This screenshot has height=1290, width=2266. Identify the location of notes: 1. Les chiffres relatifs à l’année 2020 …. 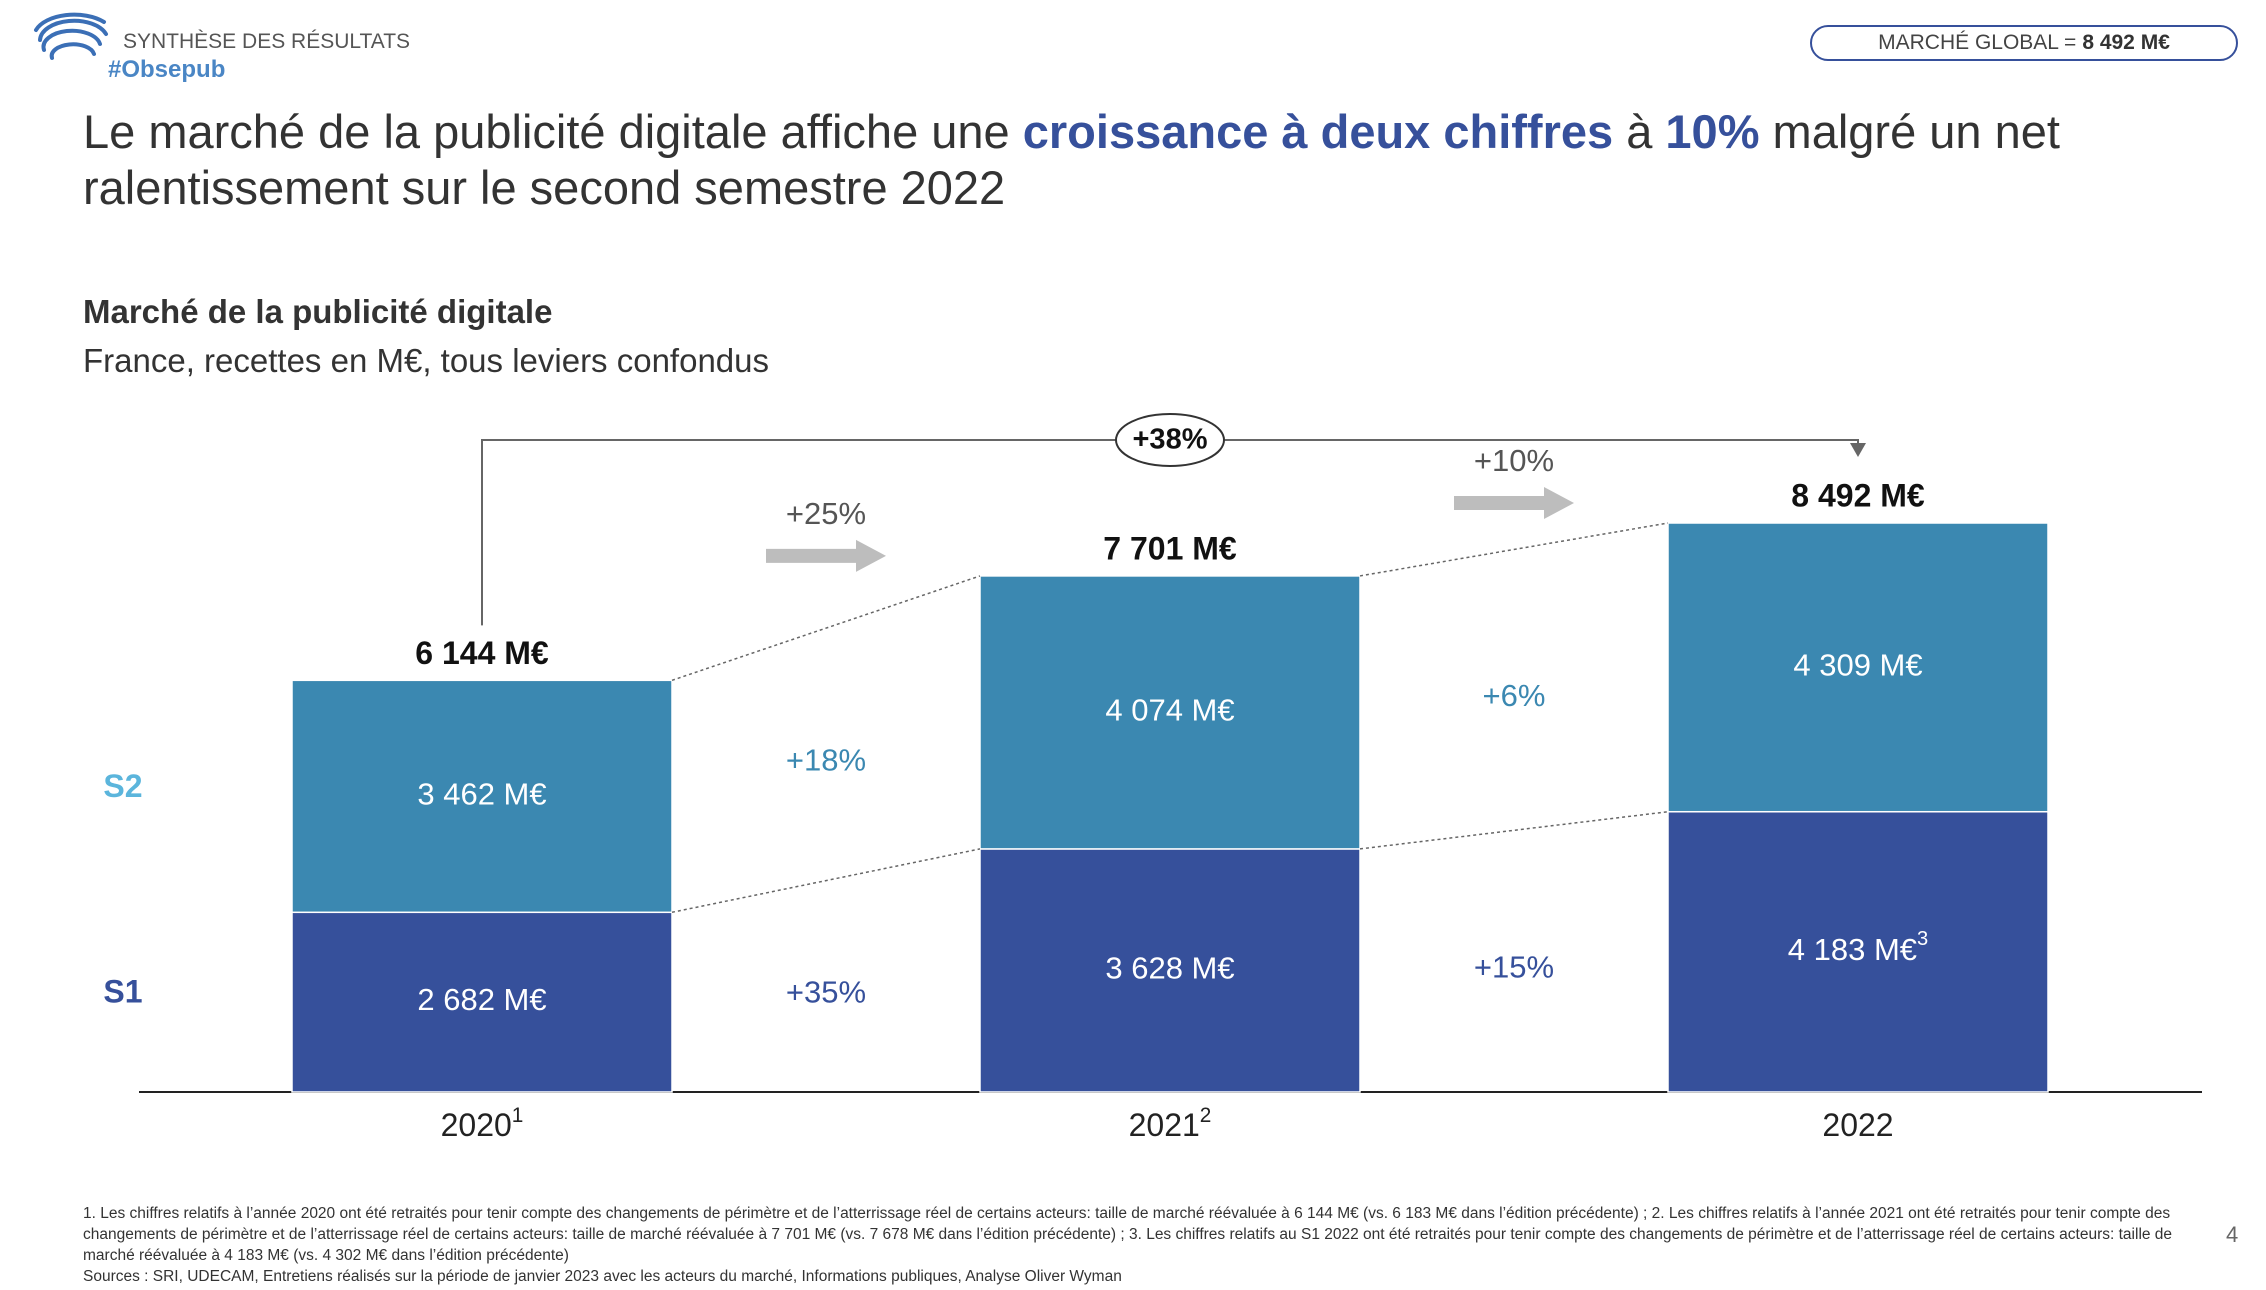
(1128, 1234).